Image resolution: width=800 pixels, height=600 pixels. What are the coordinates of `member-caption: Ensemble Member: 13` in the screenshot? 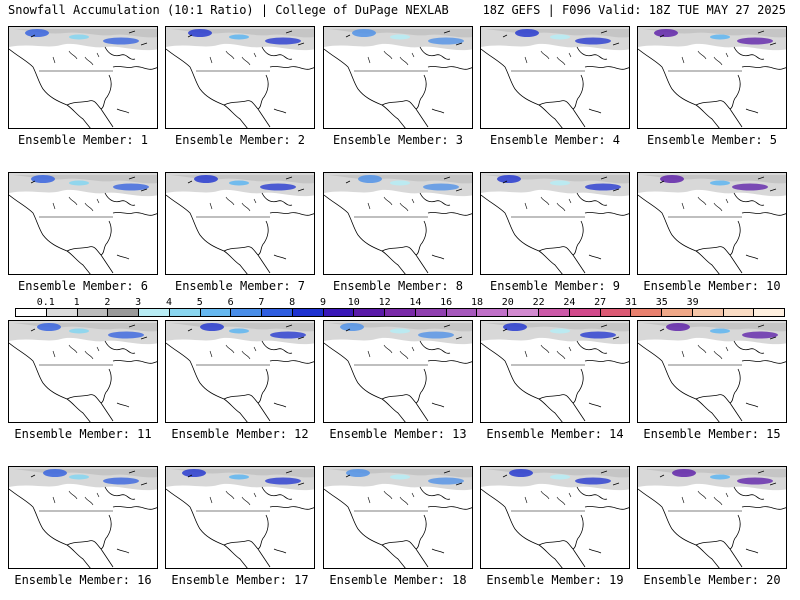 It's located at (398, 434).